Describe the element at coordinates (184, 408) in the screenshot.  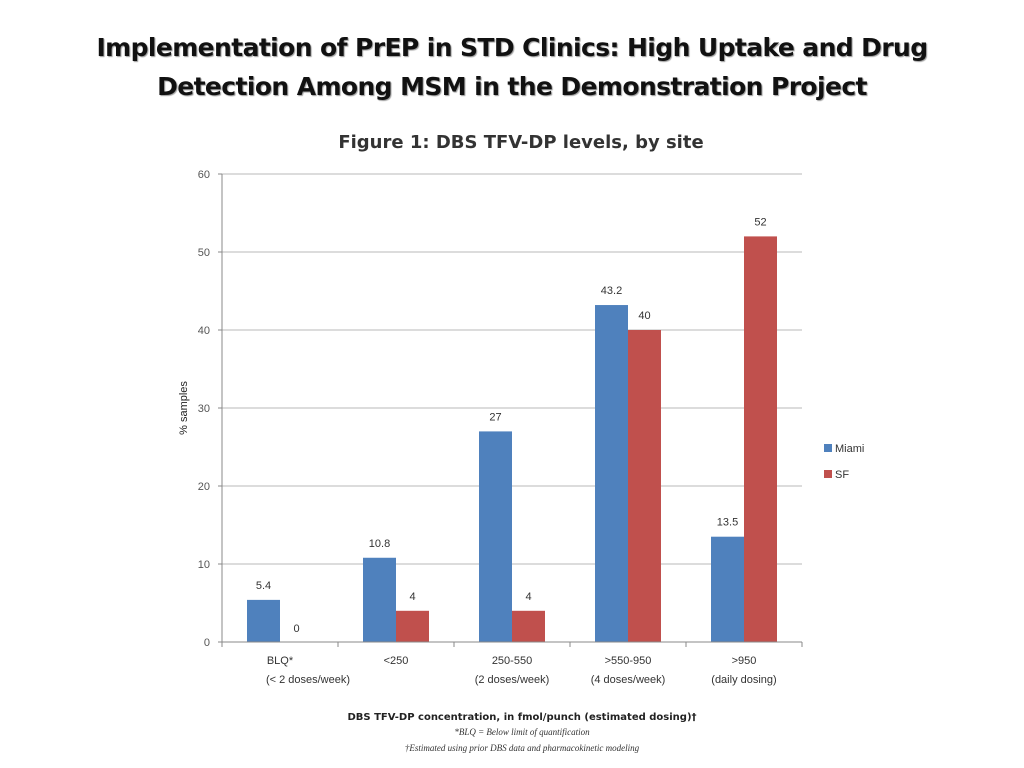
I see `y-axis-label: % samples` at that location.